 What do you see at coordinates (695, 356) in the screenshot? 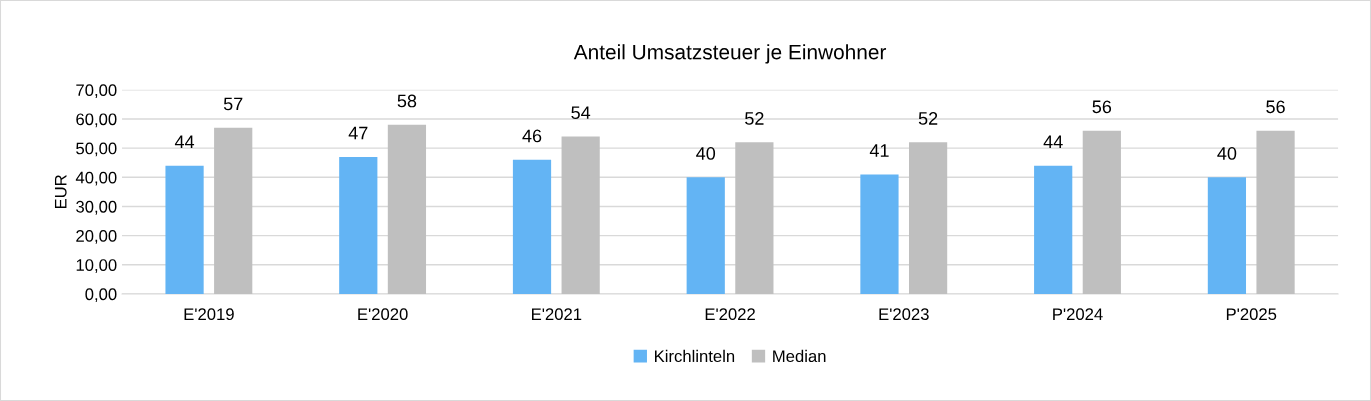
I see `legend-label: Kirchlinteln` at bounding box center [695, 356].